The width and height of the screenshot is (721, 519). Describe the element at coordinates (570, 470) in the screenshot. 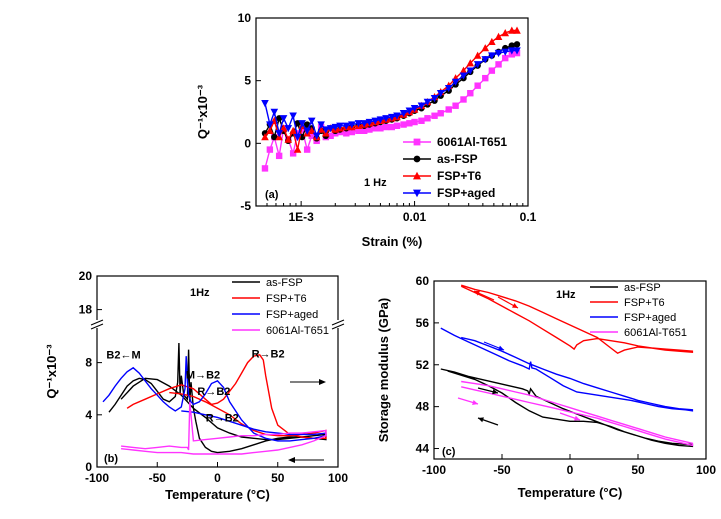

I see `x-tick-label: 0` at that location.